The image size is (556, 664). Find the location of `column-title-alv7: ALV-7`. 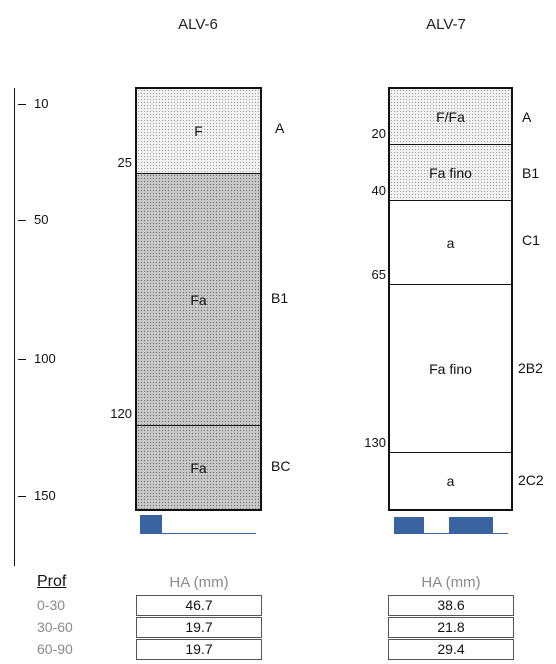

column-title-alv7: ALV-7 is located at coordinates (446, 24).